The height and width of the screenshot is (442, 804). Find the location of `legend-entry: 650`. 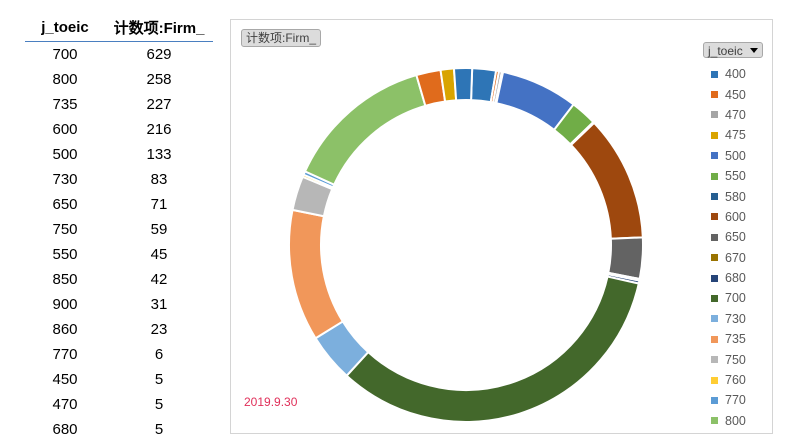

legend-entry: 650 is located at coordinates (728, 237).